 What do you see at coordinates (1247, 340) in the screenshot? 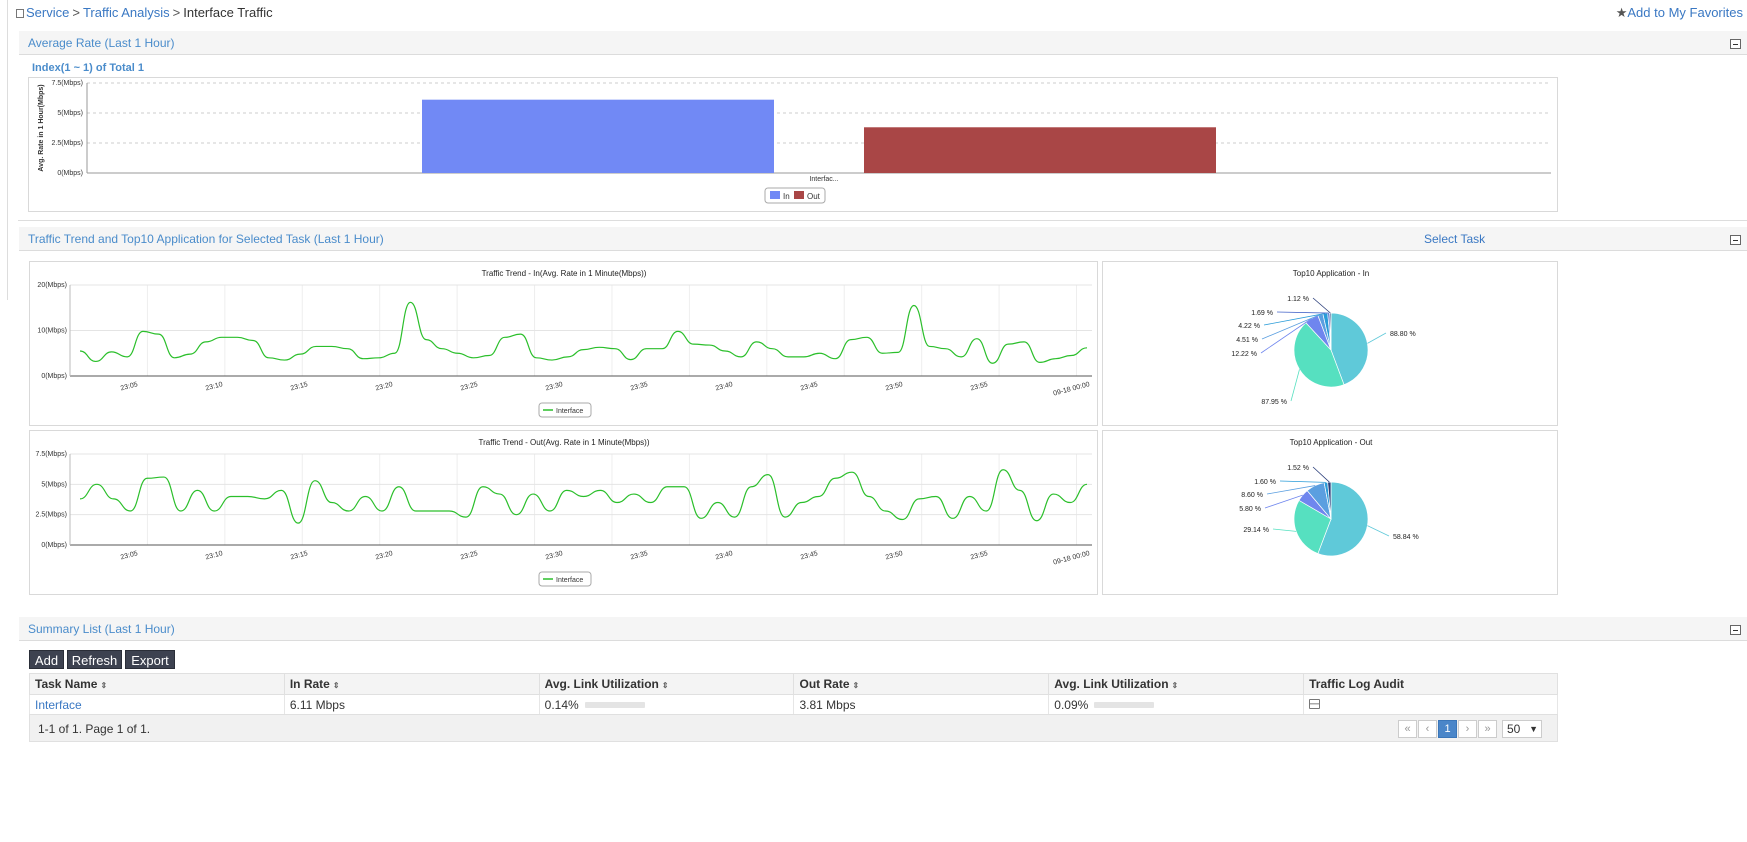
I see `pie-label: 4.51 %` at bounding box center [1247, 340].